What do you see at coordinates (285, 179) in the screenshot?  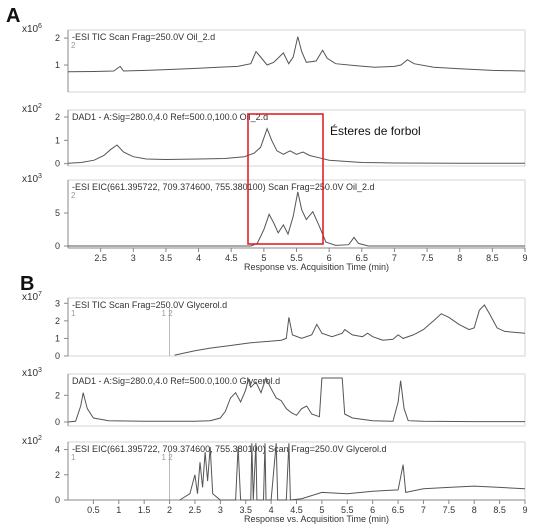 I see `highlight-box` at bounding box center [285, 179].